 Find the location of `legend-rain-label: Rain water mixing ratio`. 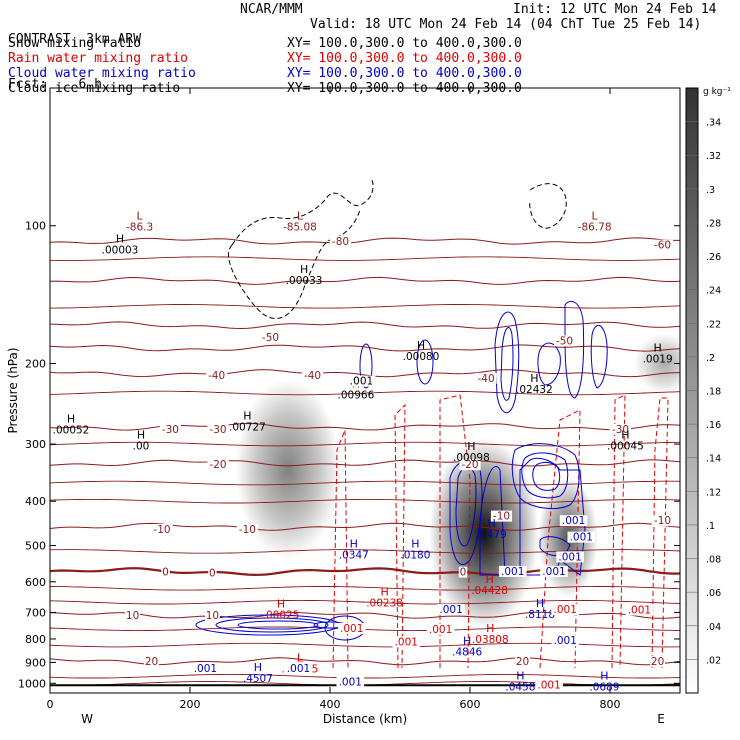

legend-rain-label: Rain water mixing ratio is located at coordinates (98, 58).